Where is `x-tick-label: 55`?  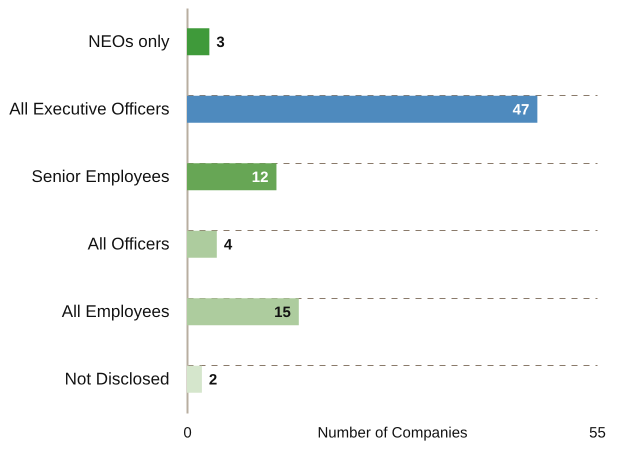
x-tick-label: 55 is located at coordinates (597, 433).